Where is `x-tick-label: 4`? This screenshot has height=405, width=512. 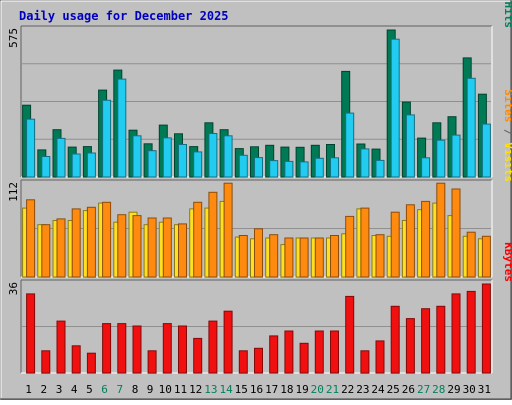
x-tick-label: 4 is located at coordinates (74, 389).